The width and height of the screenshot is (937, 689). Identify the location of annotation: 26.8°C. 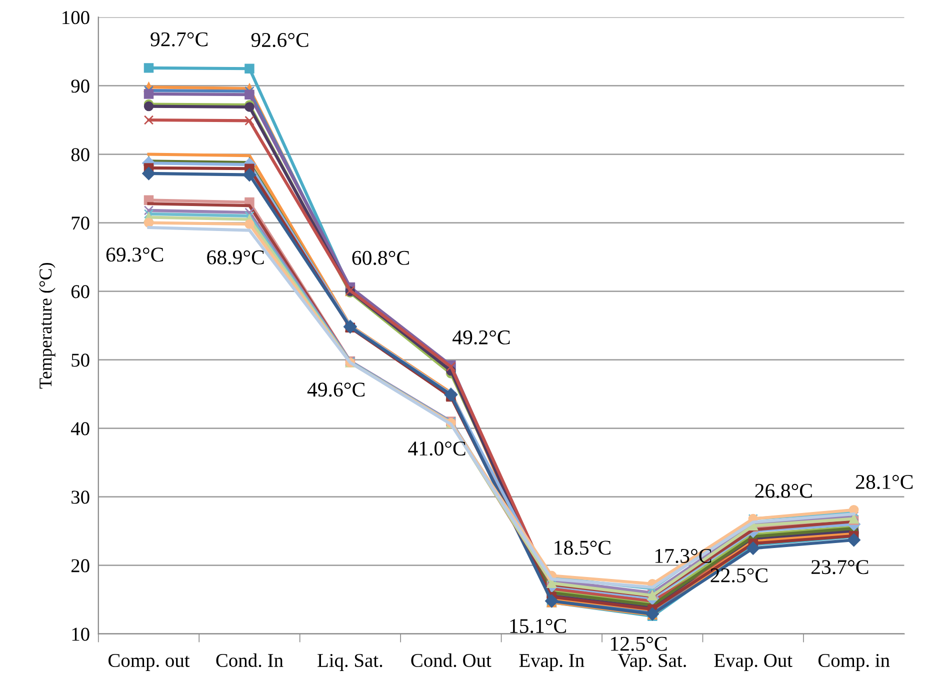
(783, 491).